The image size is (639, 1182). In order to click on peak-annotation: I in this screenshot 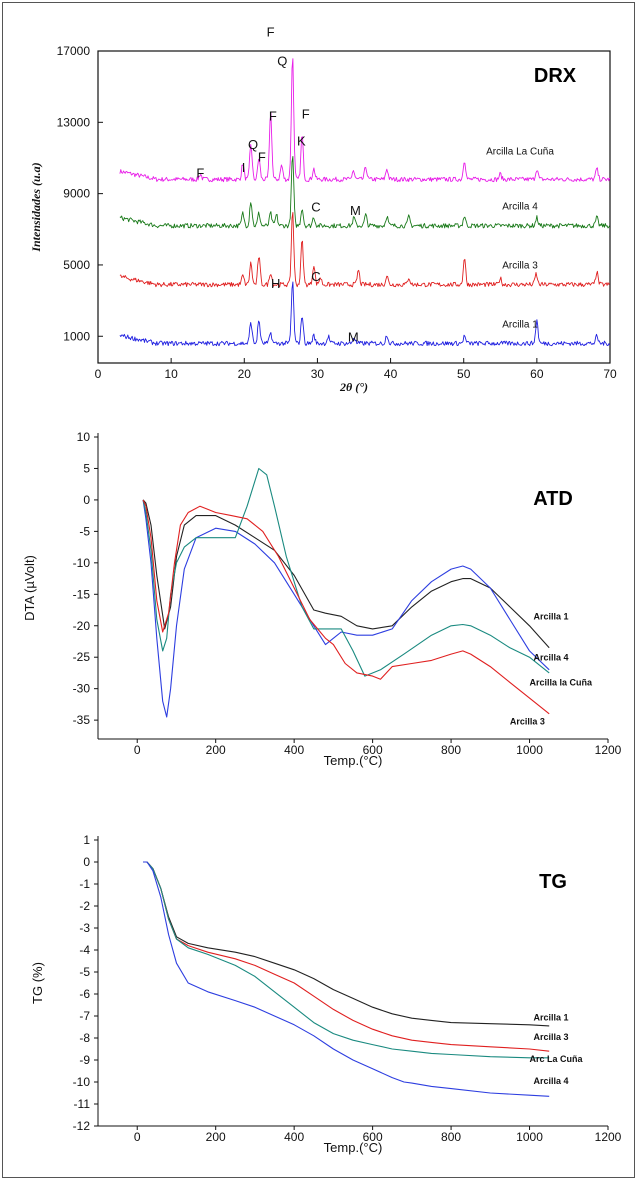, I will do `click(244, 167)`.